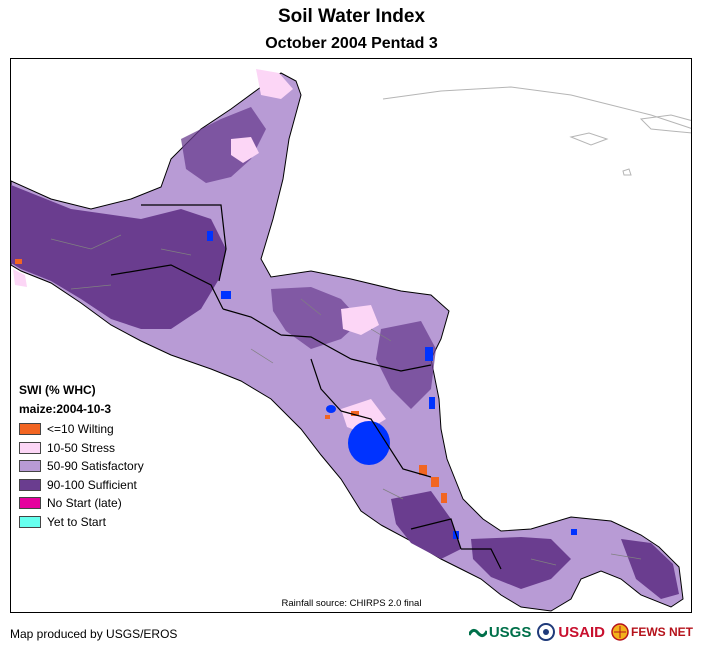  What do you see at coordinates (650, 569) in the screenshot?
I see `sufficient-zone-panama-east` at bounding box center [650, 569].